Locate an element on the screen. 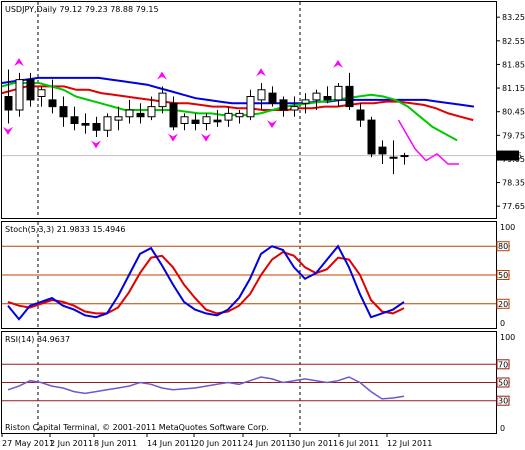  time-tick-label: 27 May 2011 is located at coordinates (28, 443).